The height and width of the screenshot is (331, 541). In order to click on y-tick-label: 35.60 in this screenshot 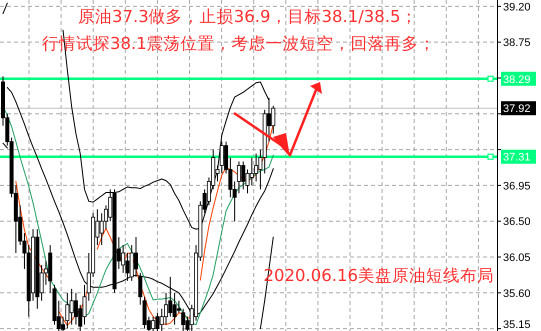, I will do `click(517, 294)`.